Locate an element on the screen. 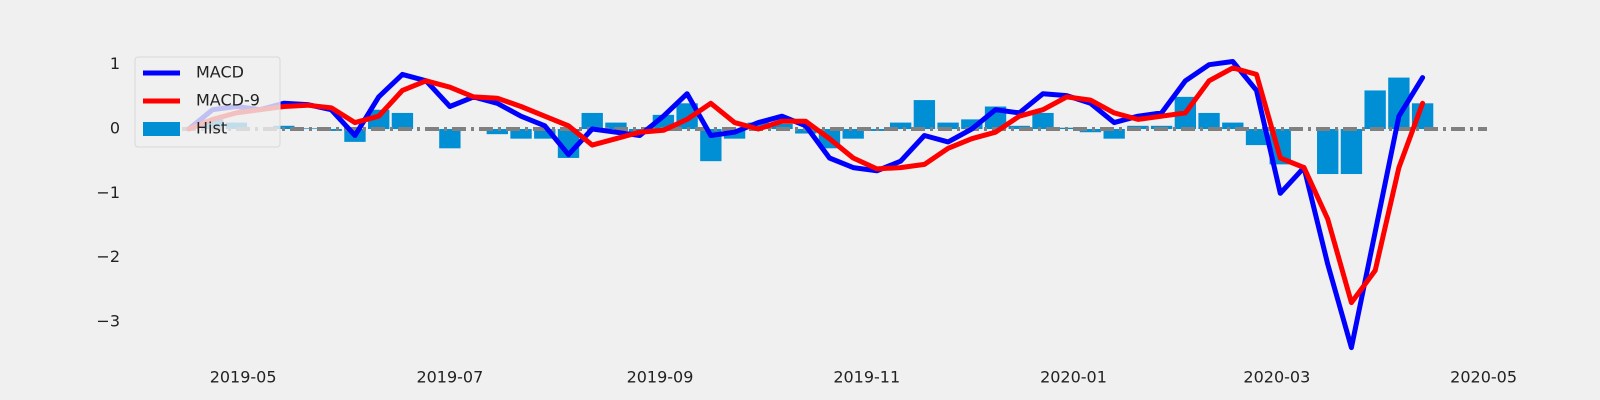  x-tick-label: 2019-07 is located at coordinates (449, 377).